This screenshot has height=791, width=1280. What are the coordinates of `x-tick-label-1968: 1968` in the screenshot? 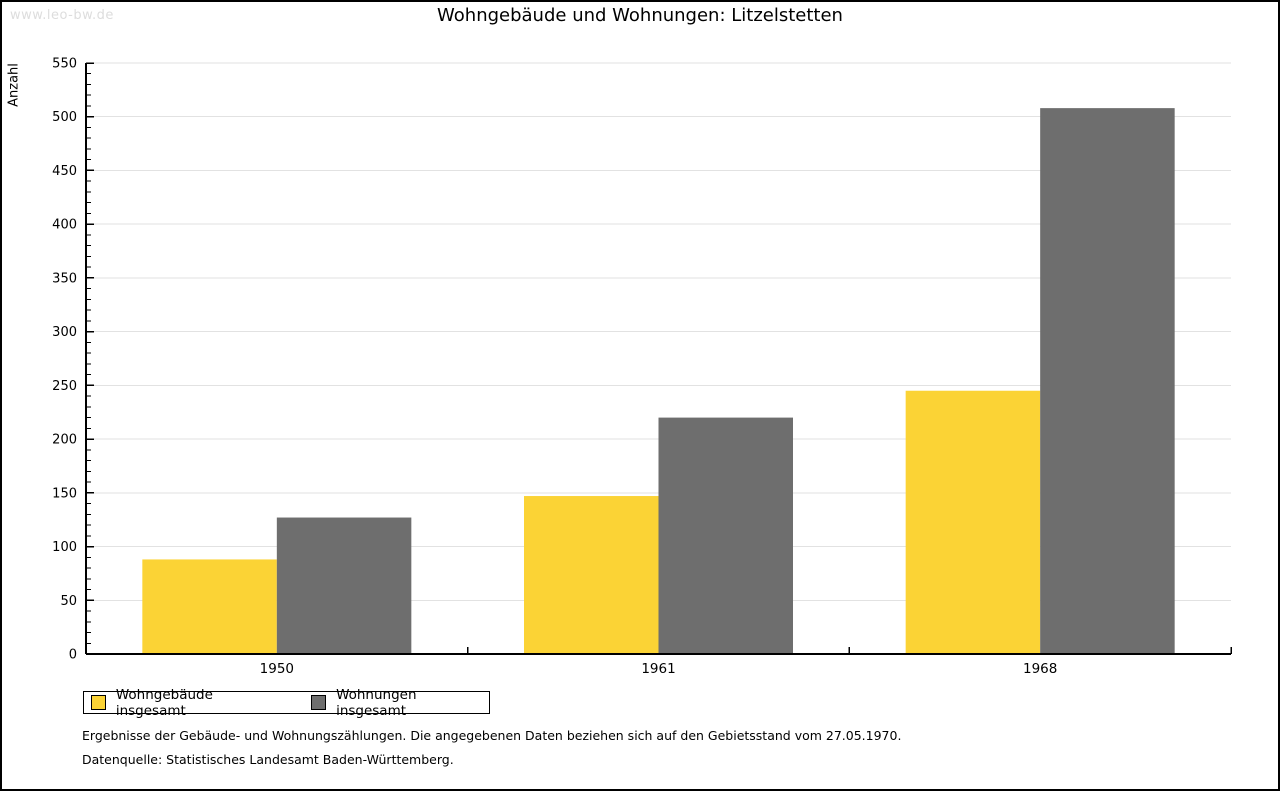 It's located at (1040, 669).